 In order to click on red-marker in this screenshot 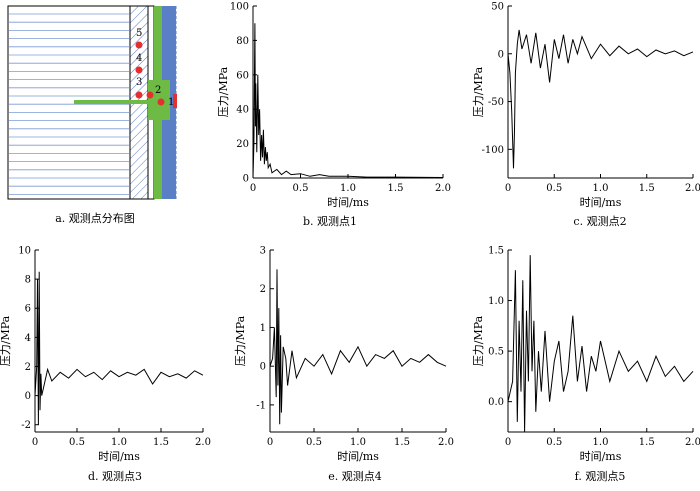, I will do `click(175, 101)`.